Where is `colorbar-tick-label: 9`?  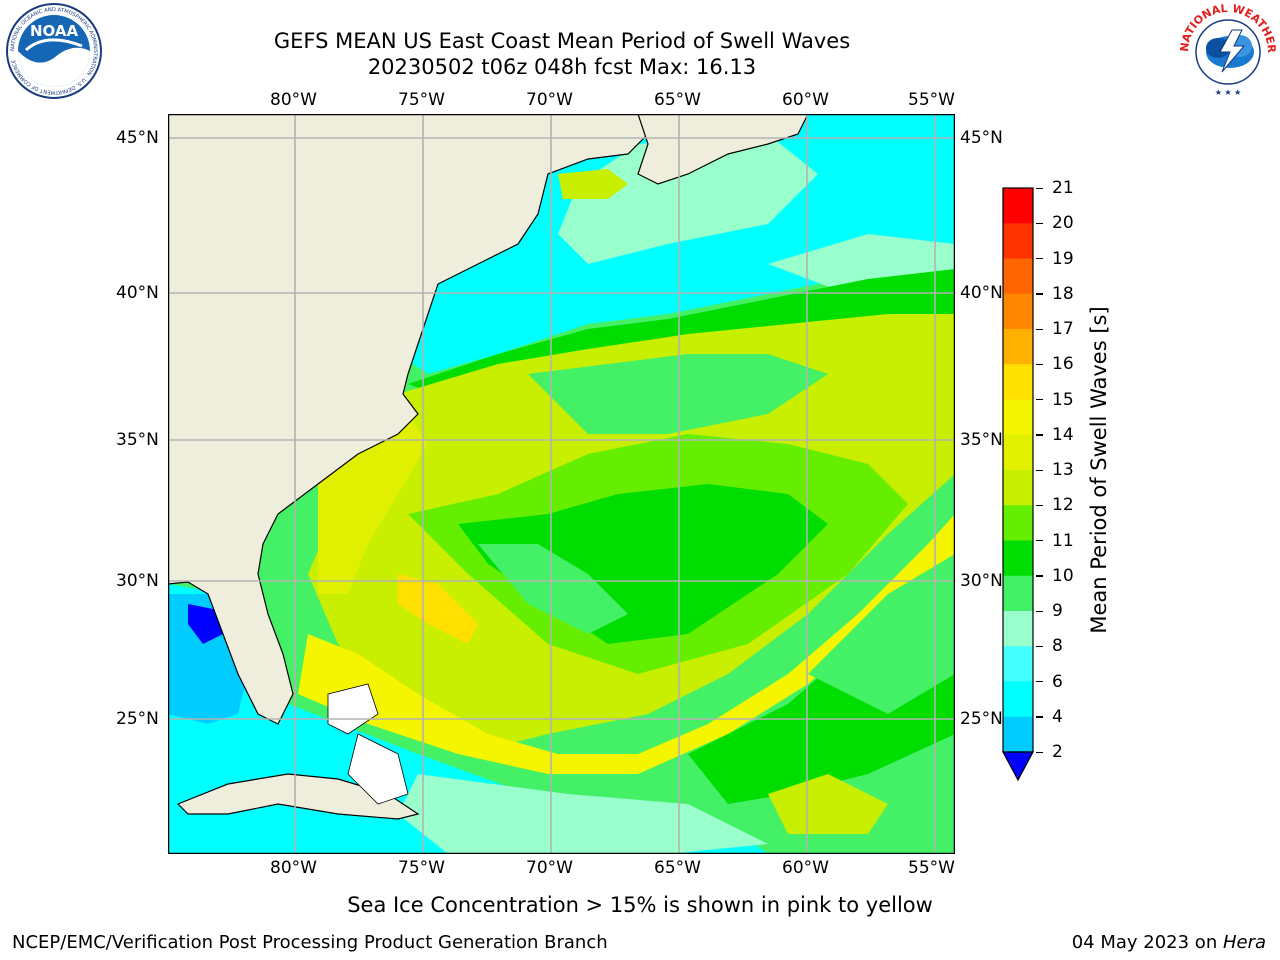 colorbar-tick-label: 9 is located at coordinates (1057, 611).